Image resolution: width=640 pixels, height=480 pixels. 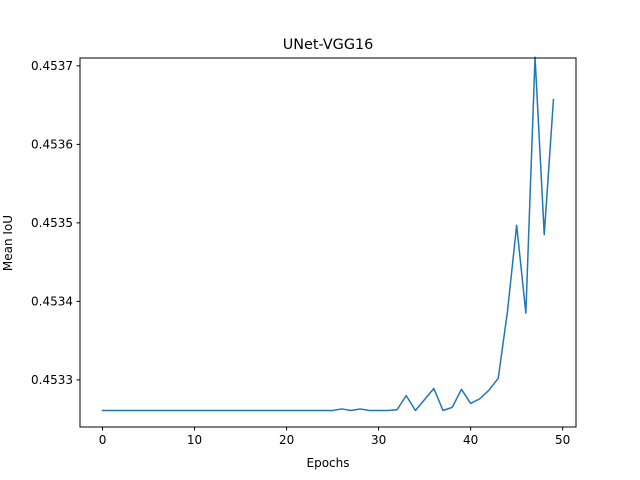 What do you see at coordinates (328, 45) in the screenshot?
I see `chart-title: UNet-VGG16` at bounding box center [328, 45].